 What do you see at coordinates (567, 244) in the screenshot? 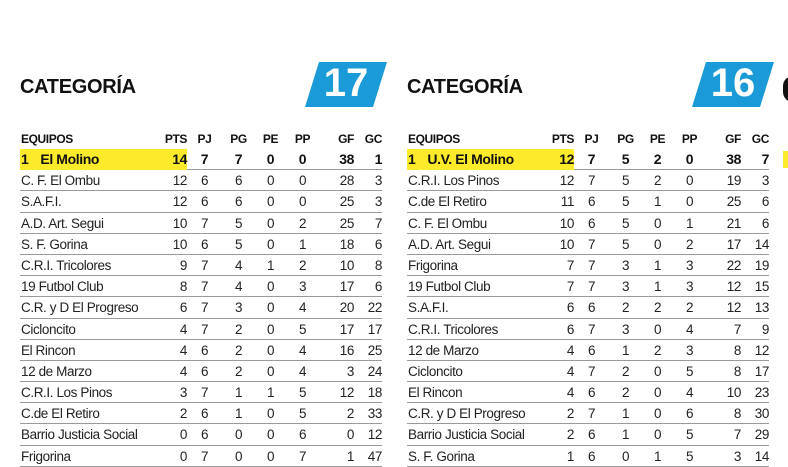
I see `cell-pts: 10` at bounding box center [567, 244].